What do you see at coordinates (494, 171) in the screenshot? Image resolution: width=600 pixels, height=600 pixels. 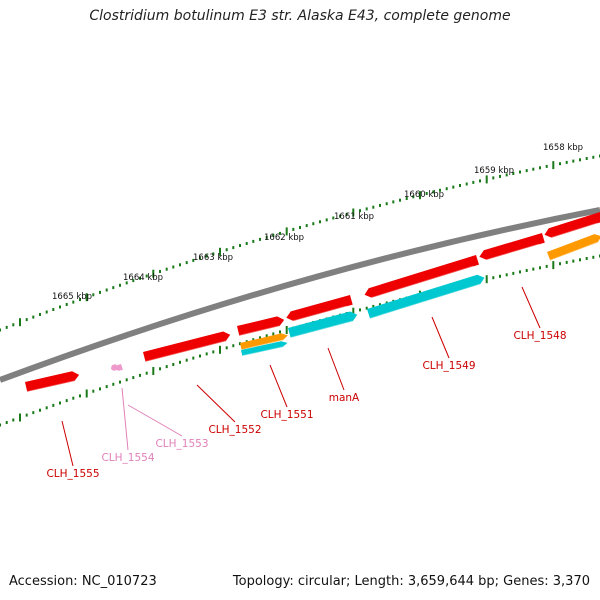 I see `kbp-label: 1659 kbp` at bounding box center [494, 171].